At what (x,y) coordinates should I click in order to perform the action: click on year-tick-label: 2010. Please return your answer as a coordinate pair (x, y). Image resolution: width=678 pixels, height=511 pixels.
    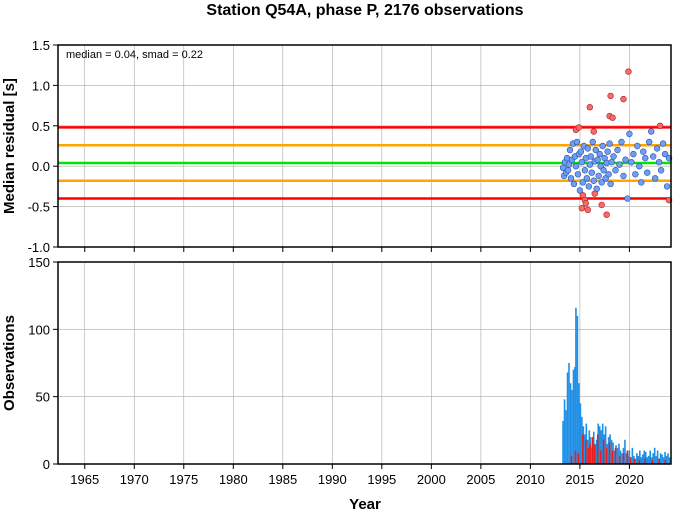
    Looking at the image, I should click on (530, 479).